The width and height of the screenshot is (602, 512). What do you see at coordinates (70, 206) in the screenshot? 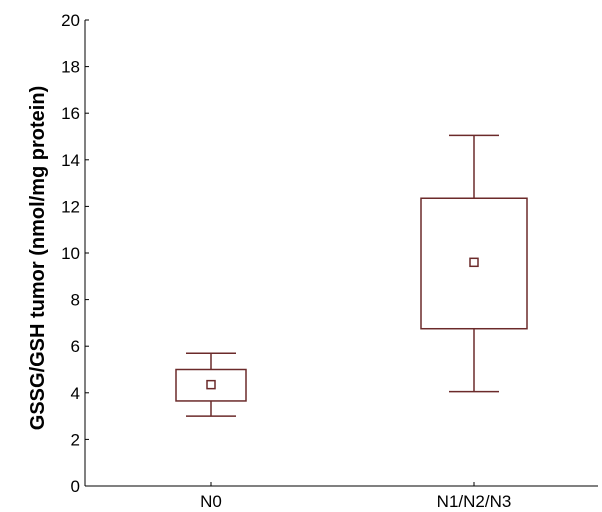
I see `y-tick-label: 12` at bounding box center [70, 206].